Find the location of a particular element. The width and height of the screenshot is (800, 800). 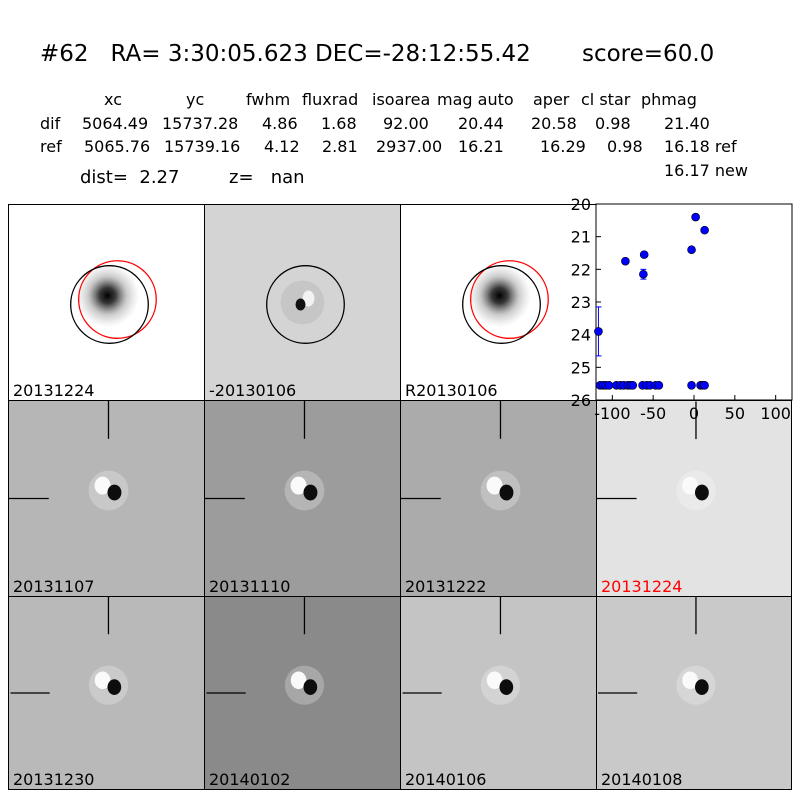

col-header-yc: yc is located at coordinates (195, 99).